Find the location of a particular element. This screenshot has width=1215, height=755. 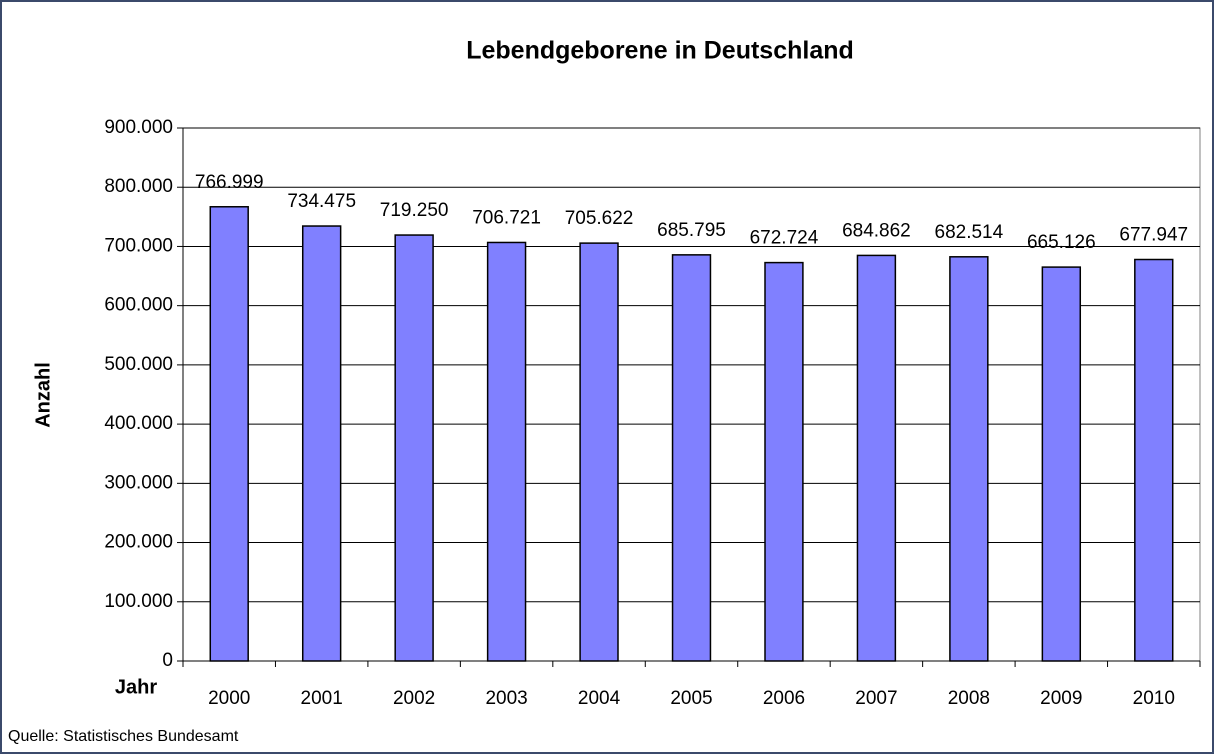

y-tick-label: 700.000 is located at coordinates (138, 245).